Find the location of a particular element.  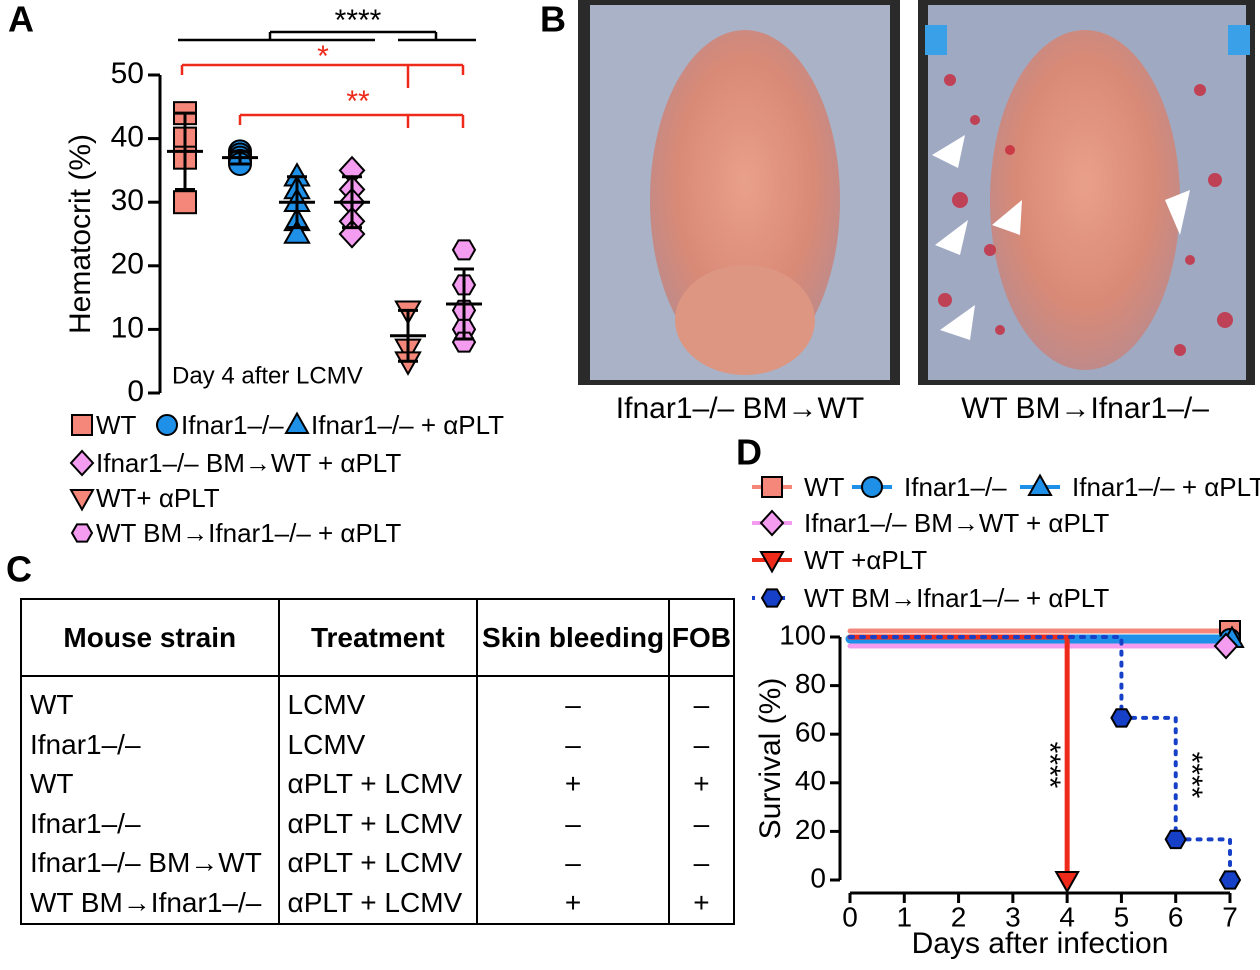

column-header: Treatment is located at coordinates (378, 638).